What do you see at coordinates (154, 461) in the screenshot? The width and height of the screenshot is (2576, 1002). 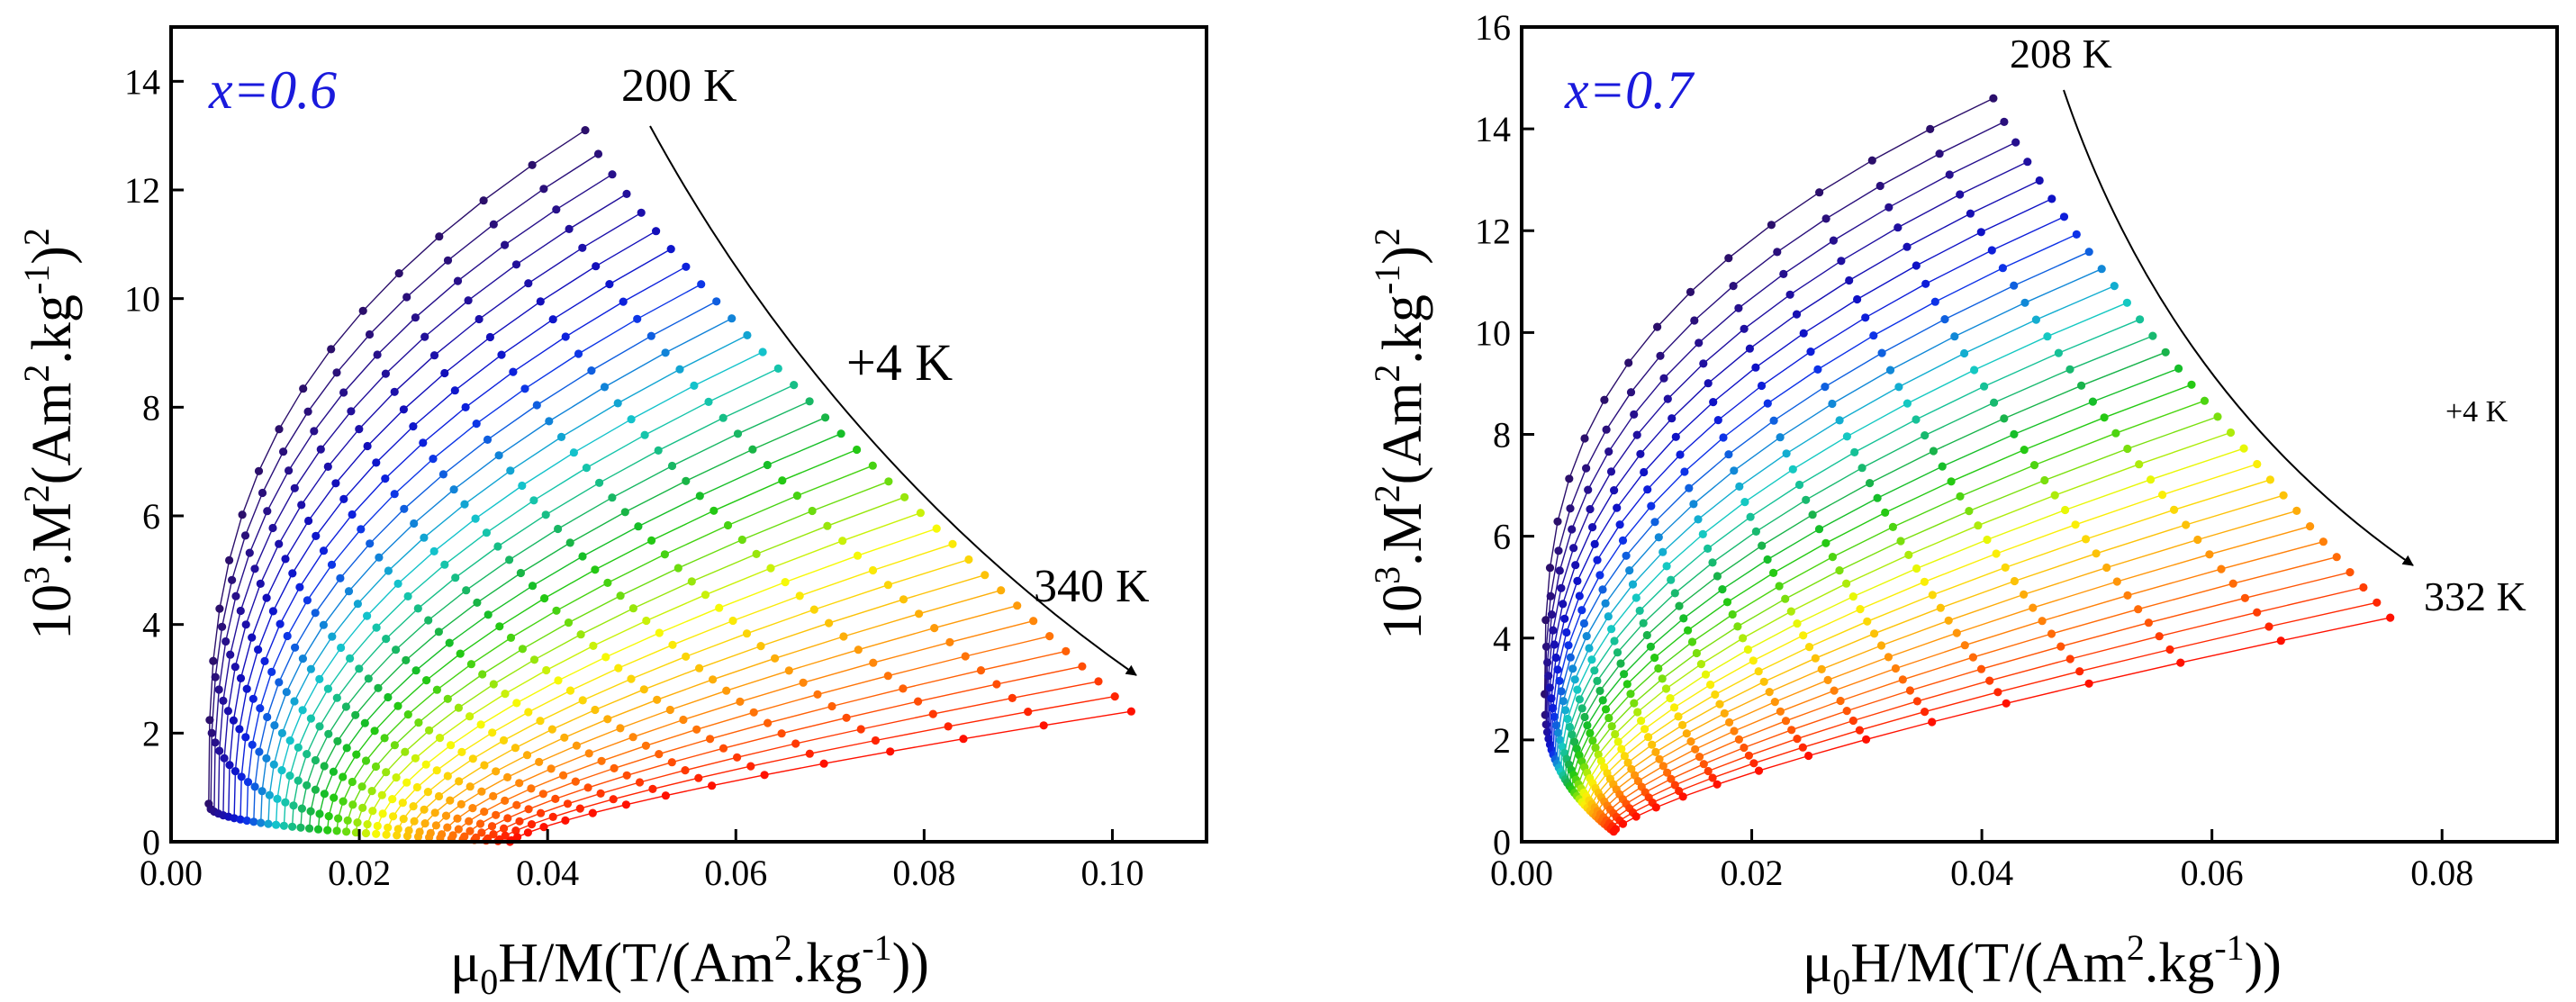 I see `panel-a-y-ticks: 0 2 4 6 8 10 12 14` at bounding box center [154, 461].